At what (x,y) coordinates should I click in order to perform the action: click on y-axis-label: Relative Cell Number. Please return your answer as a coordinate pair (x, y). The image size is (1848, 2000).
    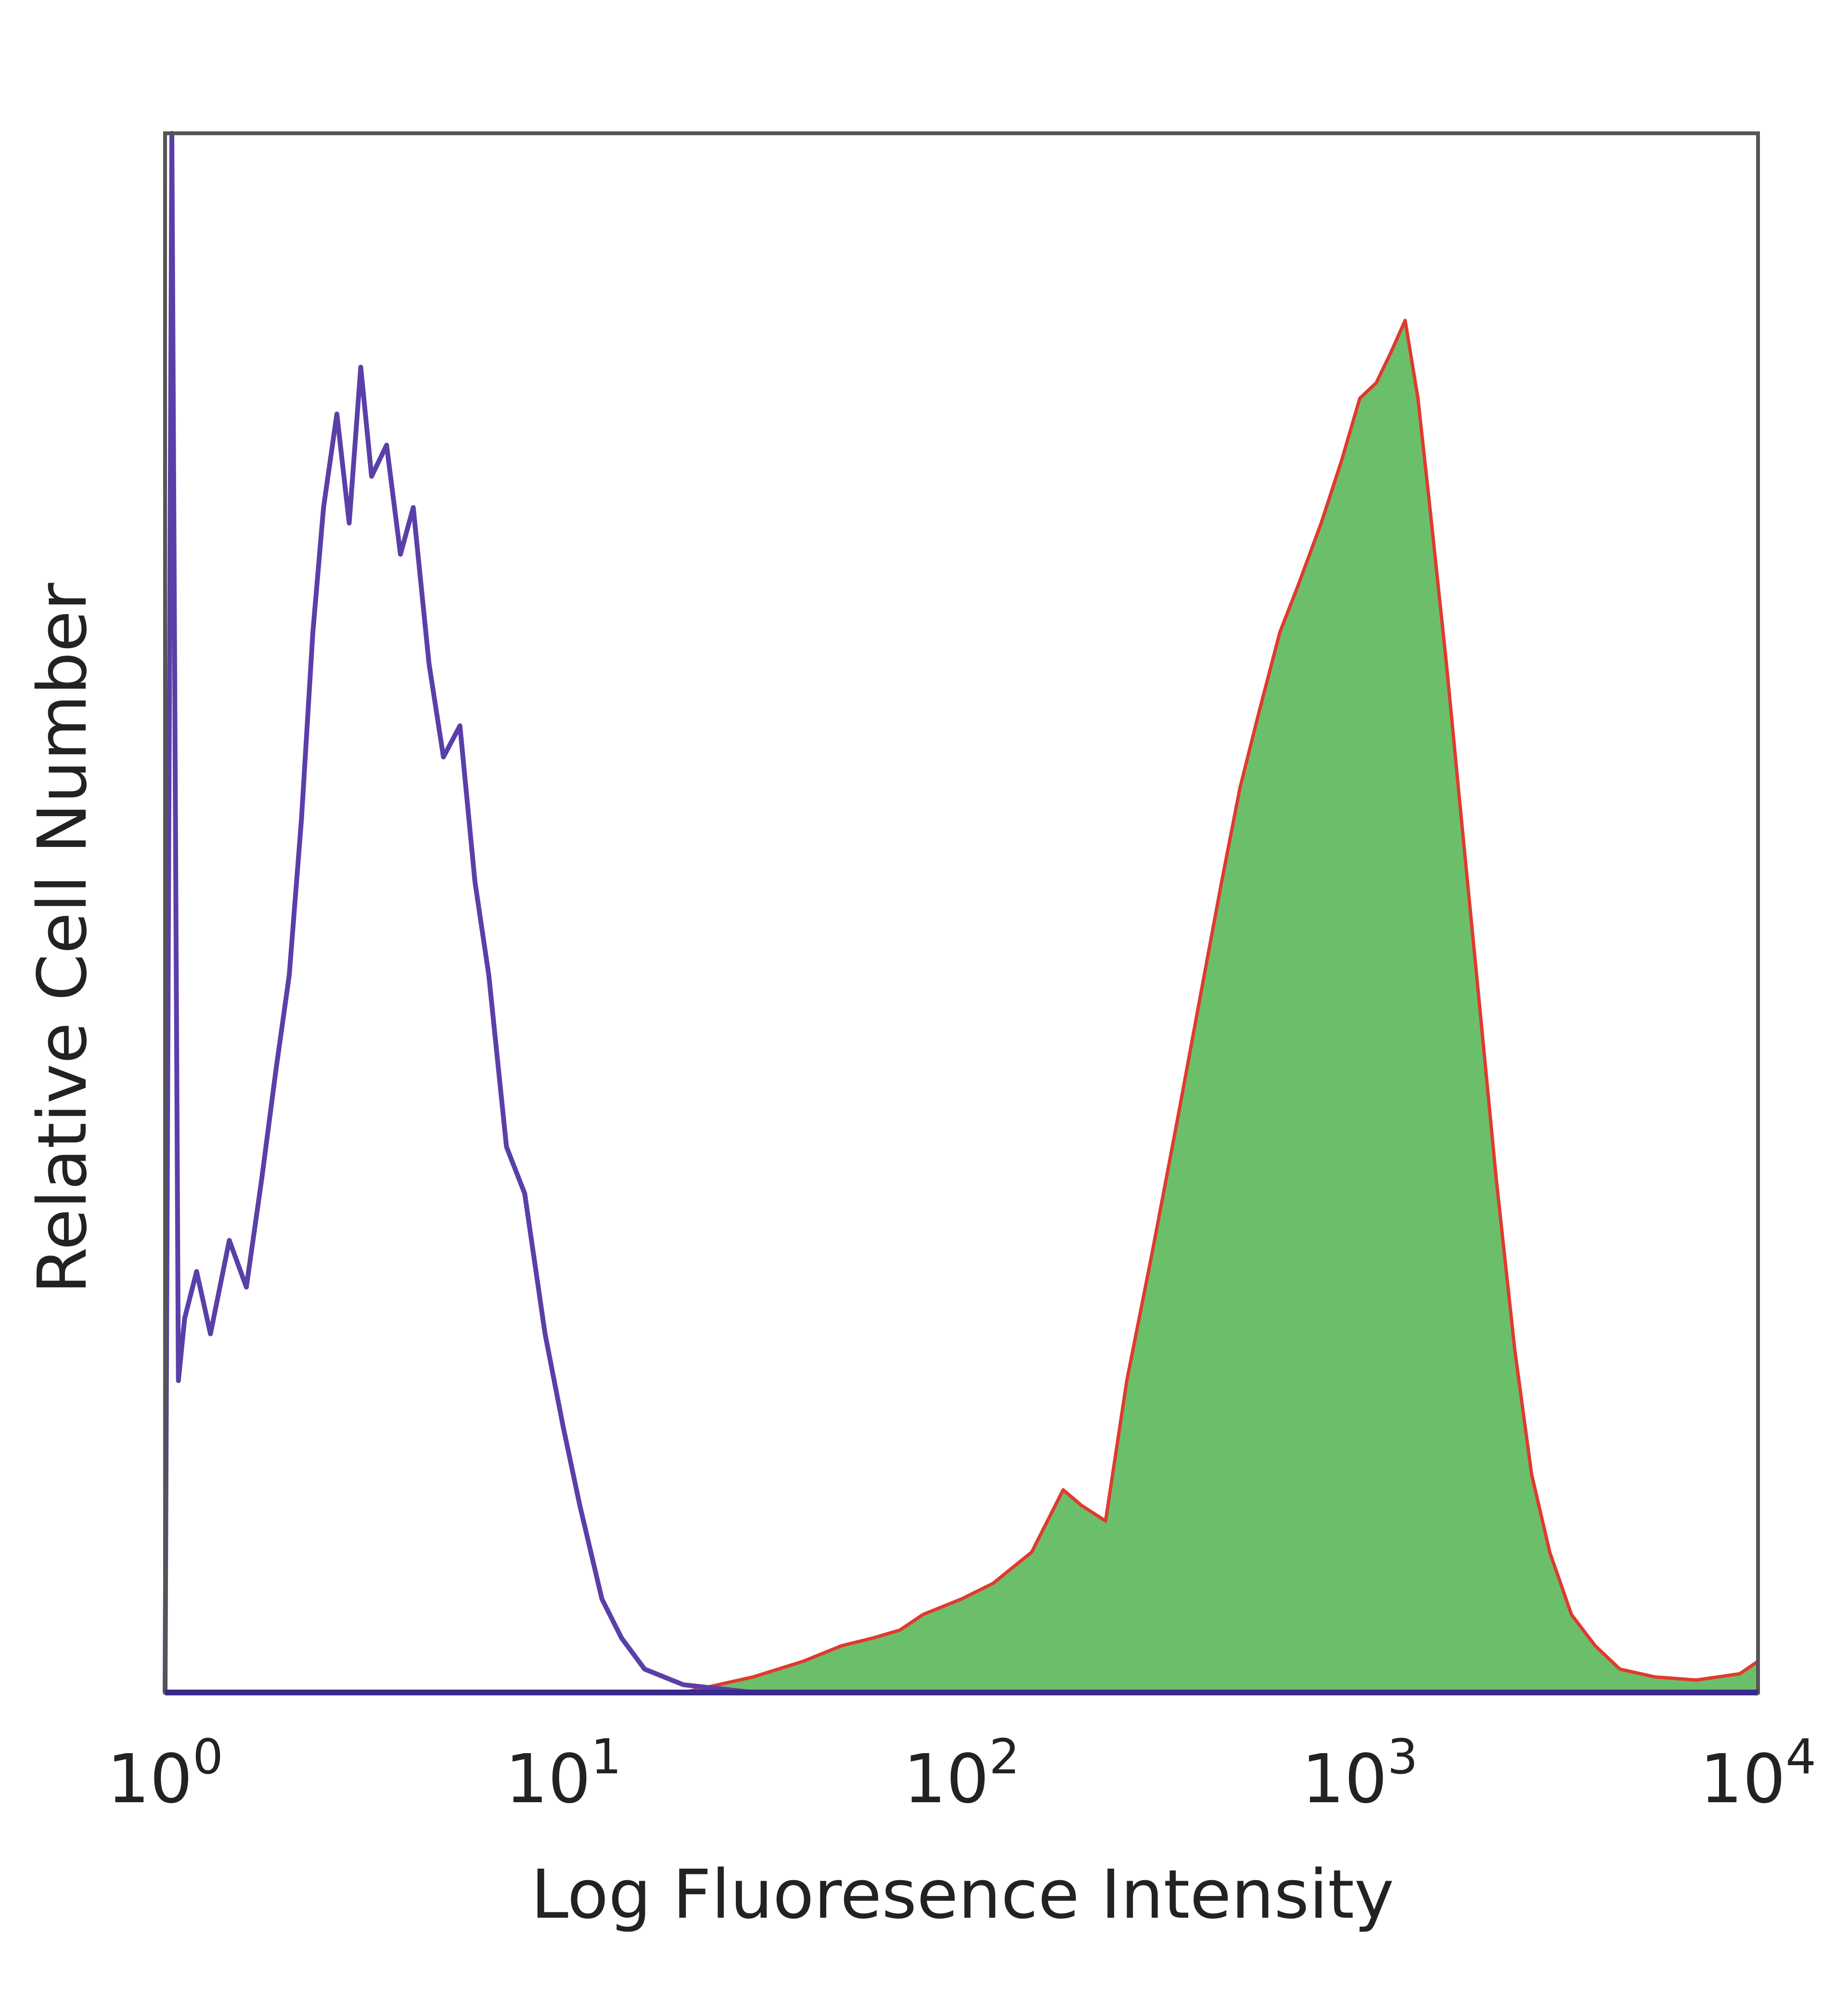
    Looking at the image, I should click on (63, 938).